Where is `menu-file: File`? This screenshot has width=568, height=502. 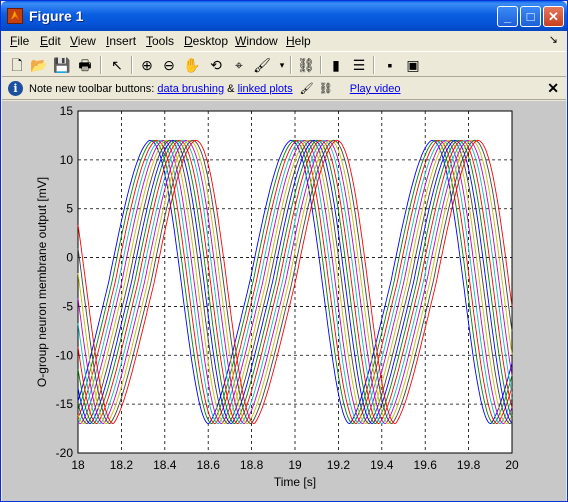
menu-file: File is located at coordinates (20, 41).